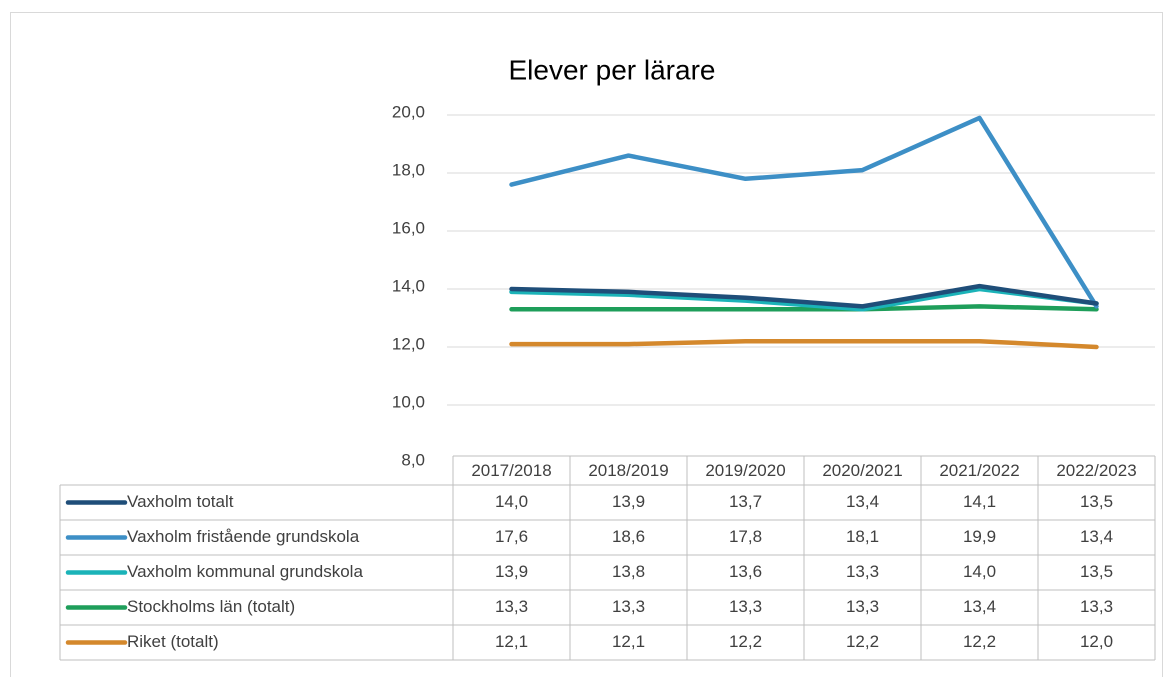 This screenshot has width=1173, height=677. Describe the element at coordinates (408, 111) in the screenshot. I see `y-tick-label: 20,0` at that location.